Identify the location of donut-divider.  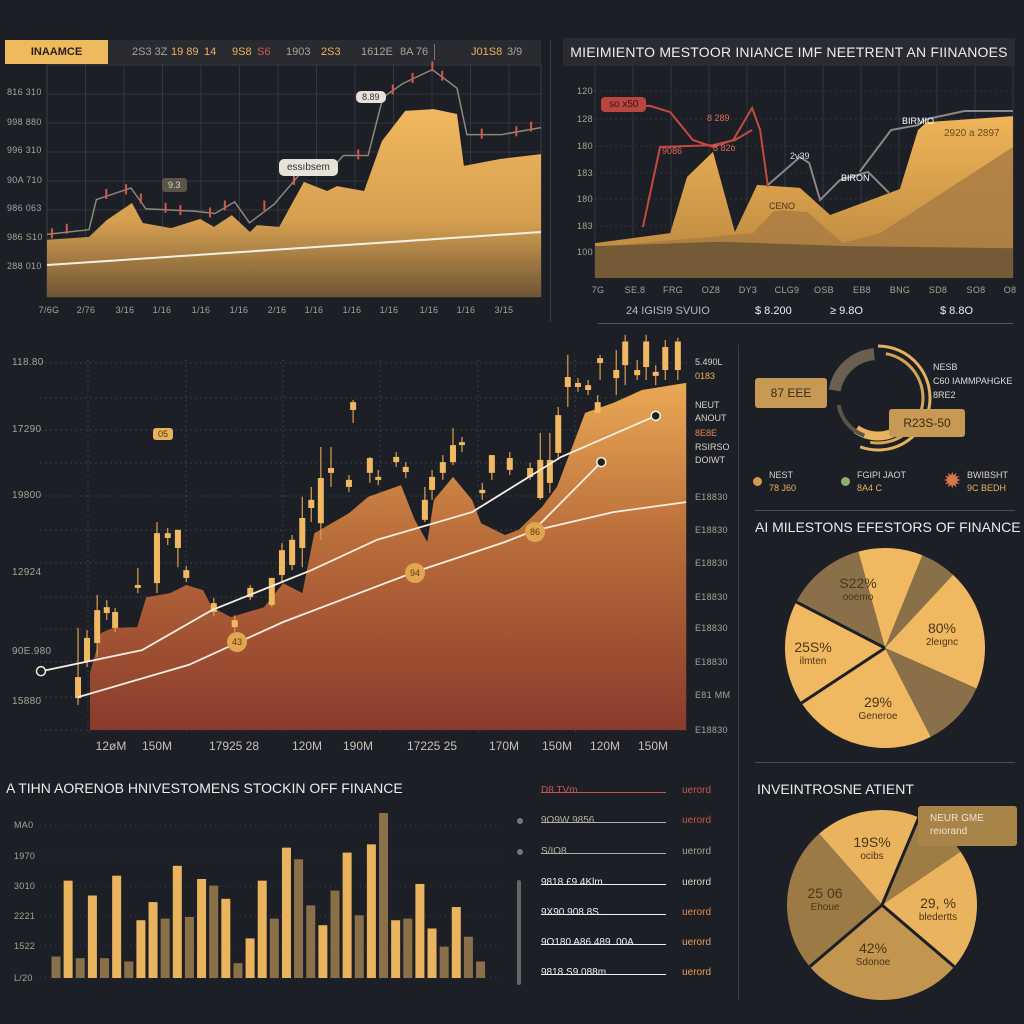
(885, 510).